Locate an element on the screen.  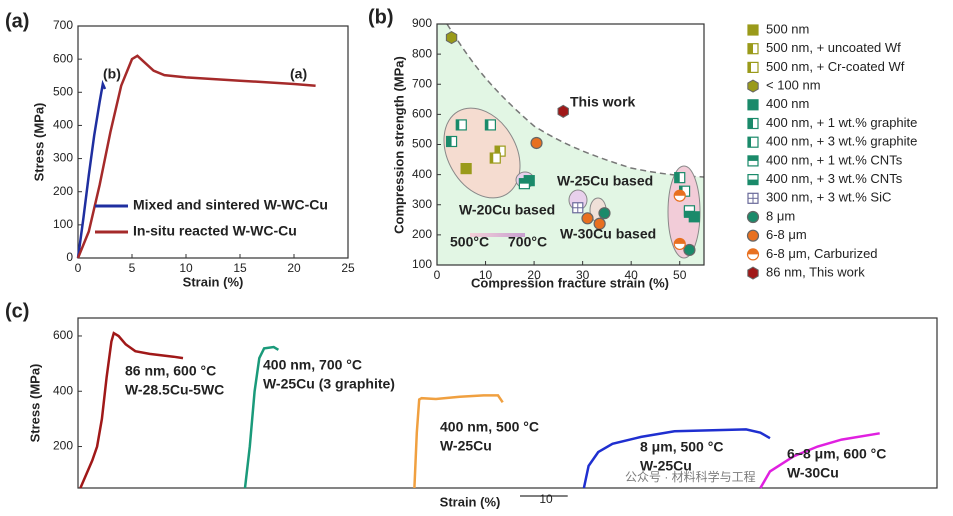
plot-frame is located at coordinates (213, 142).